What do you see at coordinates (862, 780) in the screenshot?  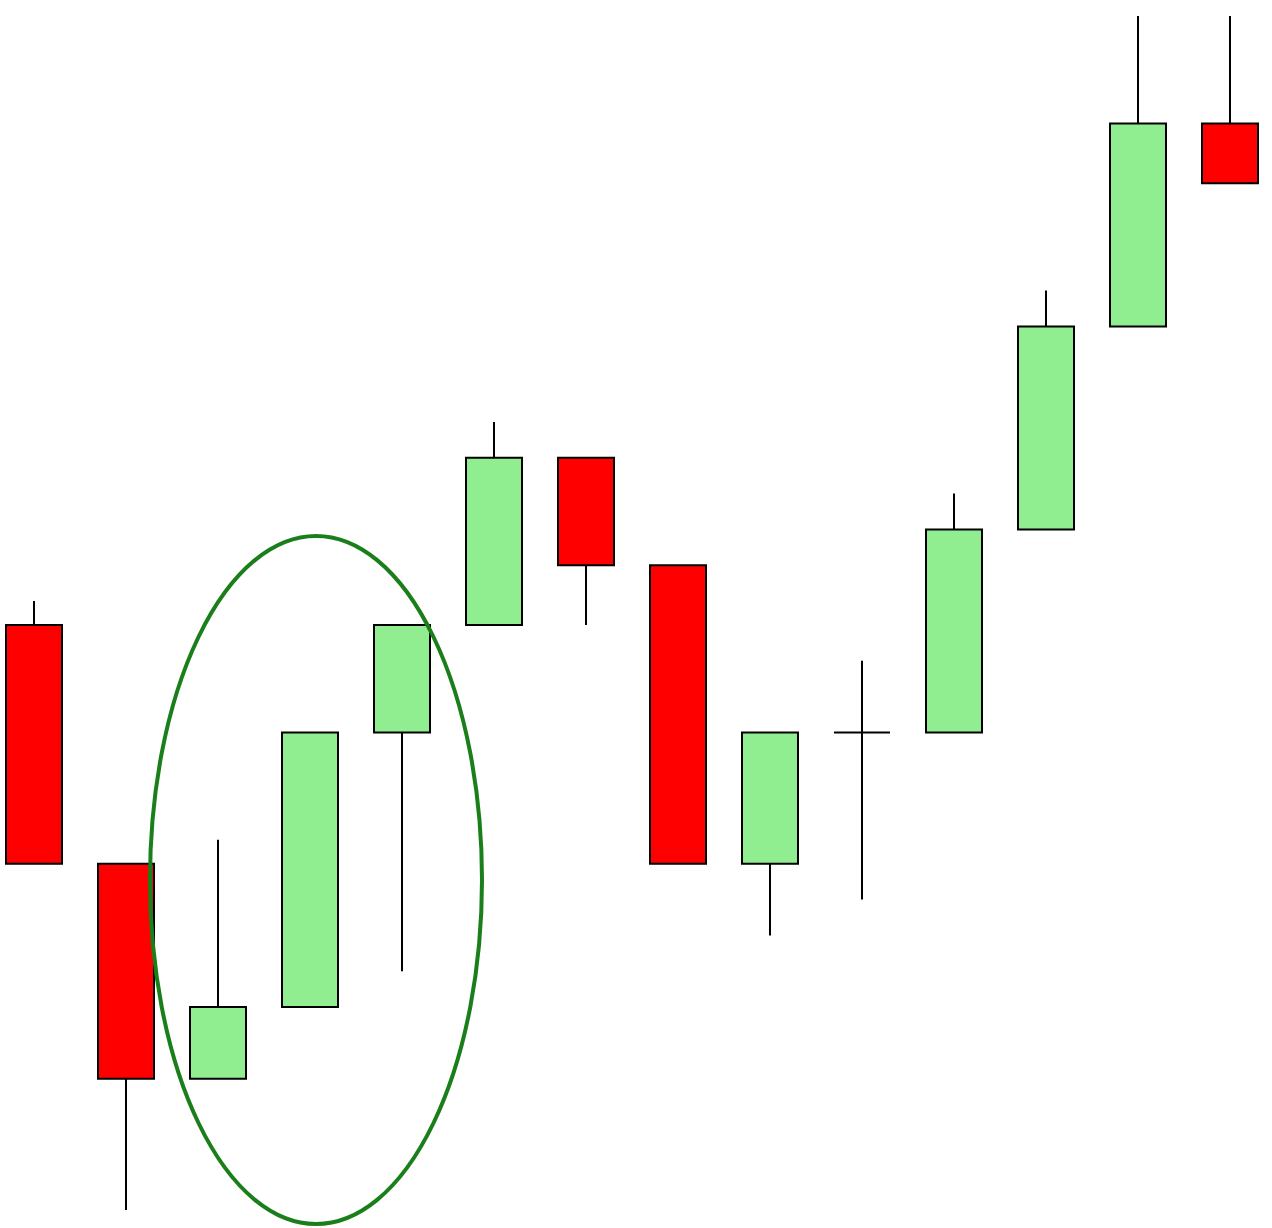 I see `candlestick` at bounding box center [862, 780].